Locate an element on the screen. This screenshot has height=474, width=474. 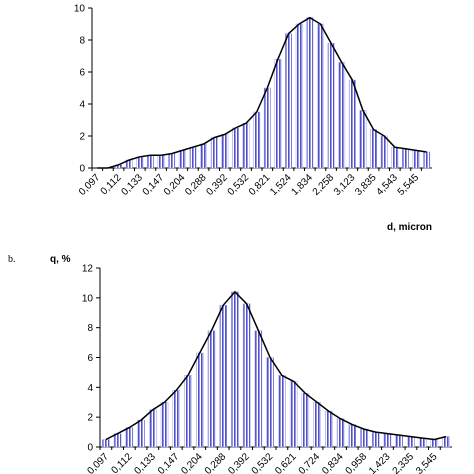
x-tick-label: 0,958 is located at coordinates (357, 462).